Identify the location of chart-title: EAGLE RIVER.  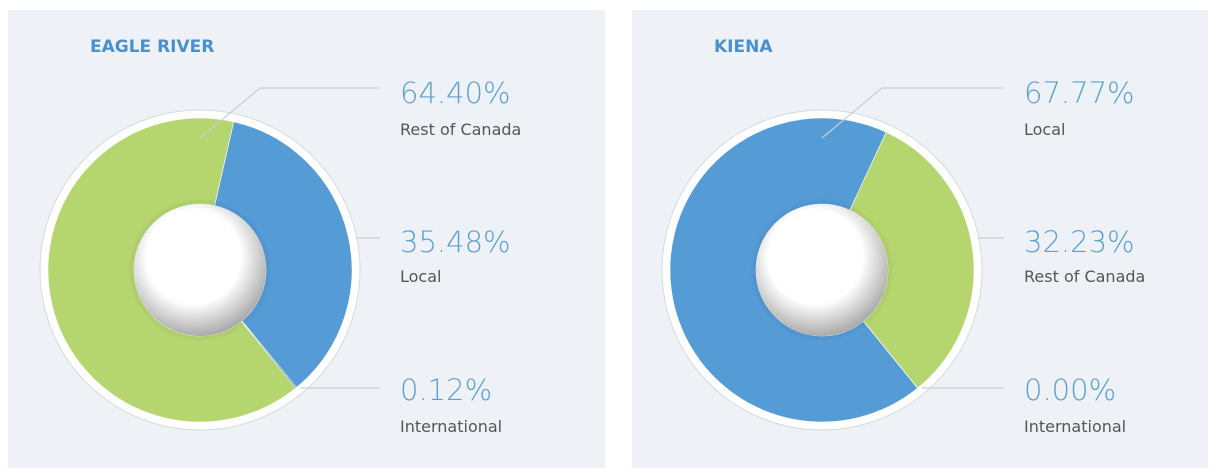
(152, 47).